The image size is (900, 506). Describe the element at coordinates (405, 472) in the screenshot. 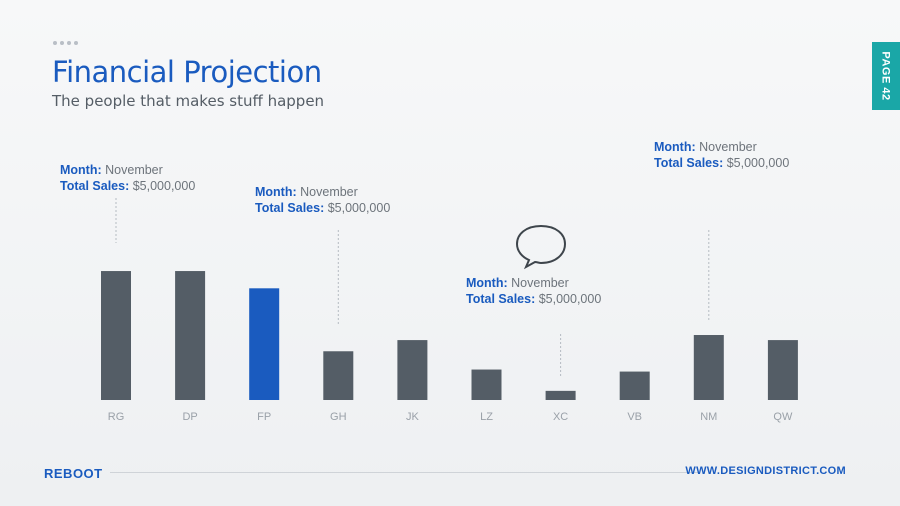

I see `footer-divider` at that location.